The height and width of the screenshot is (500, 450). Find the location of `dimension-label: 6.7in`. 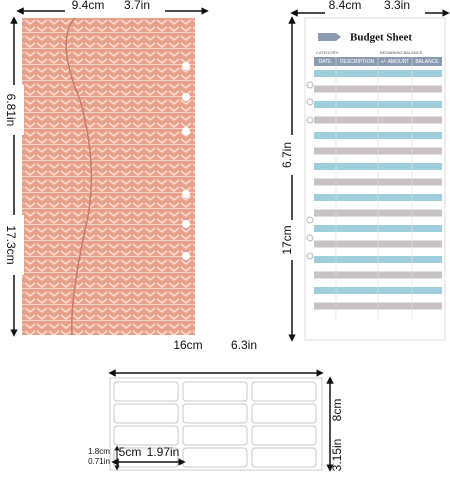

dimension-label: 6.7in is located at coordinates (287, 155).